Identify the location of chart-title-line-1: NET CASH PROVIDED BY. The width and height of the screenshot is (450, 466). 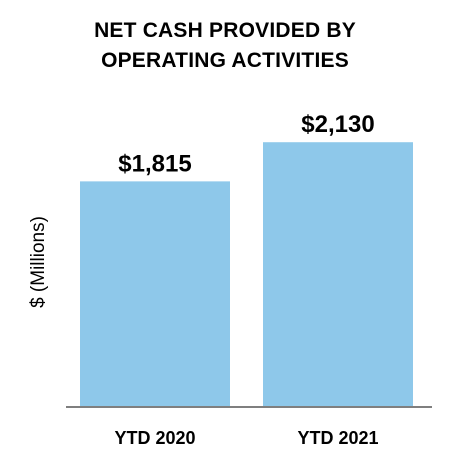
(225, 30).